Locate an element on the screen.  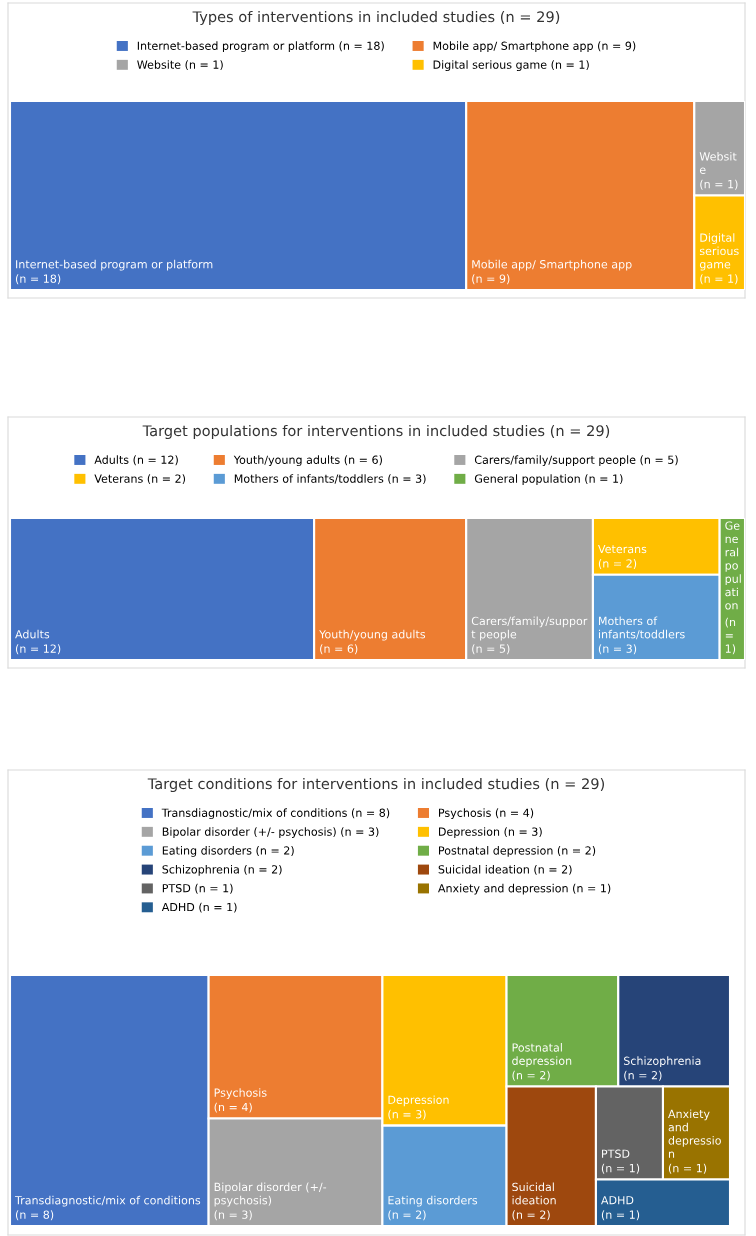
data-label: (n = 18) is located at coordinates (38, 279).